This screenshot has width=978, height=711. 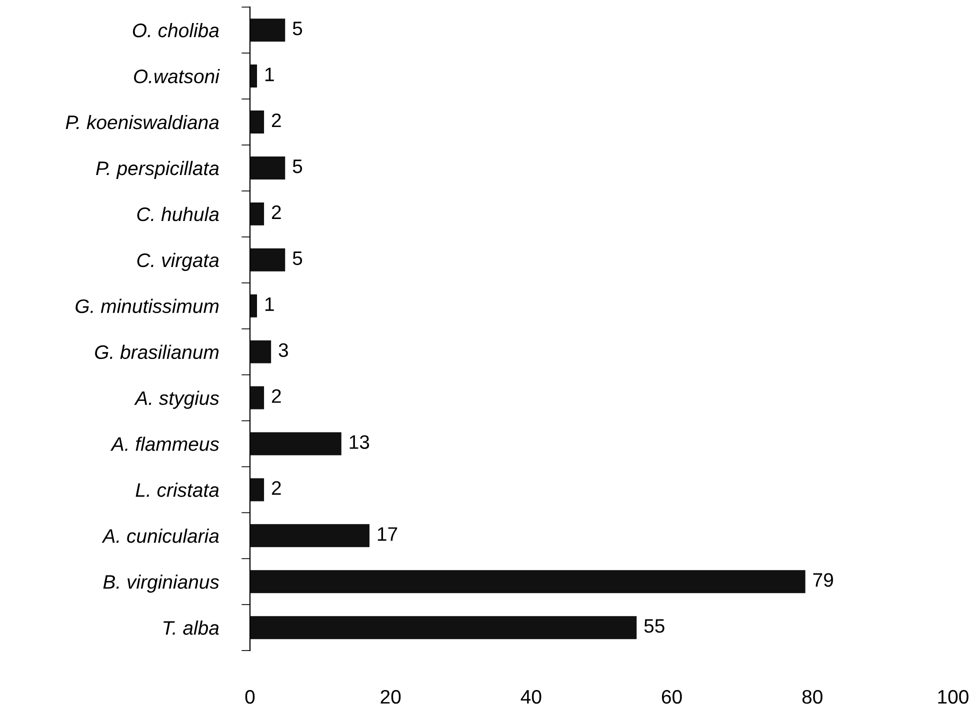 I want to click on y-tick-label: T. alba, so click(x=191, y=627).